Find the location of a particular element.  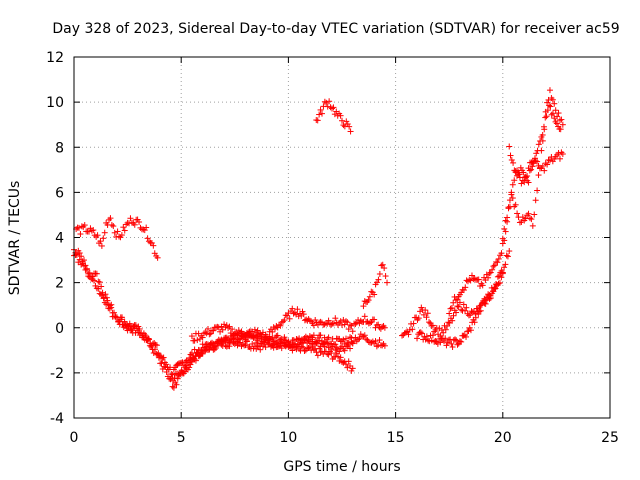

y-tick-label: 4 is located at coordinates (59, 239).